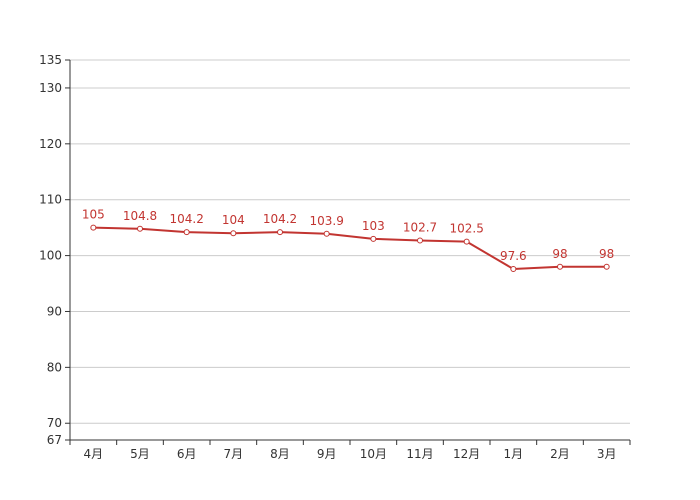 Image resolution: width=700 pixels, height=500 pixels. I want to click on x-tick-label: 6月, so click(187, 454).